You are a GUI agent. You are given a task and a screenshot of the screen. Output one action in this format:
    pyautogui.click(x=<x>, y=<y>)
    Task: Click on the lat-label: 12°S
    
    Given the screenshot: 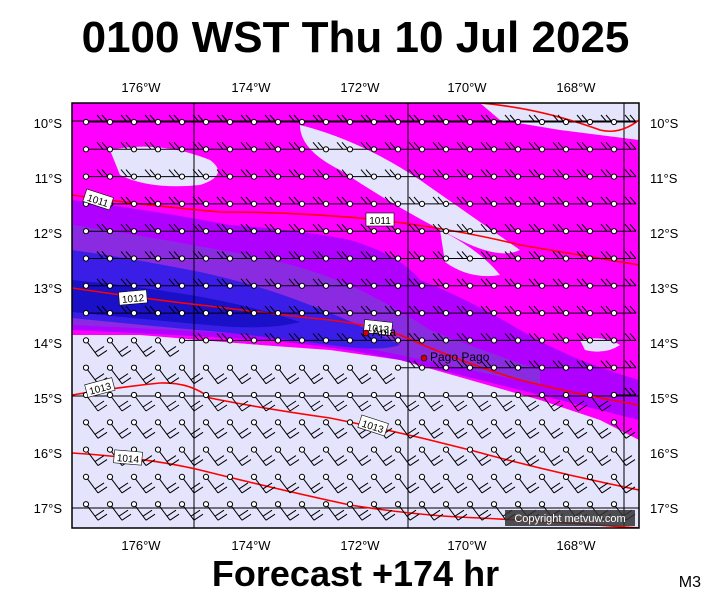 What is the action you would take?
    pyautogui.click(x=664, y=233)
    